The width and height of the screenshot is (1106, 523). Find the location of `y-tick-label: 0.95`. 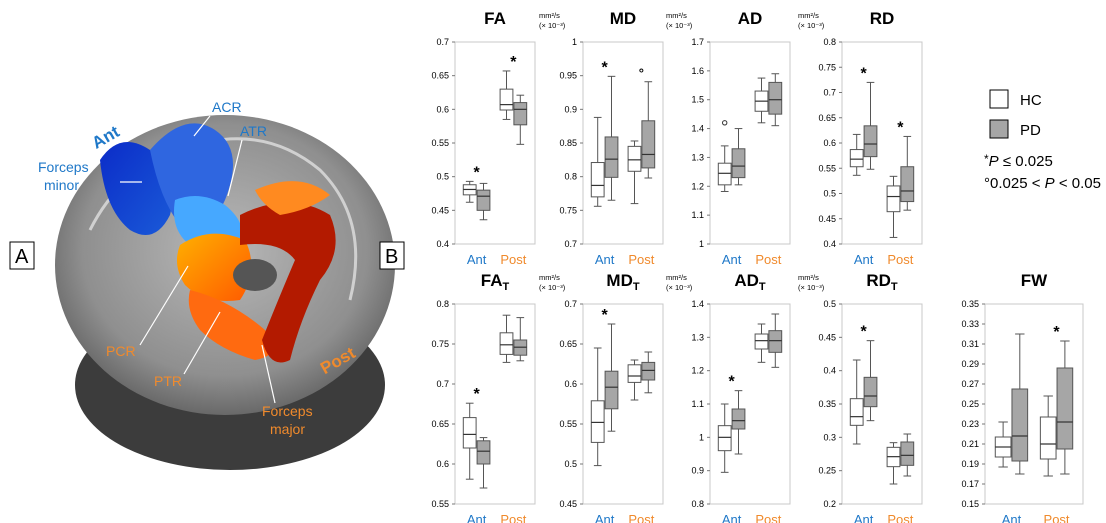

y-tick-label: 0.95 is located at coordinates (568, 76).